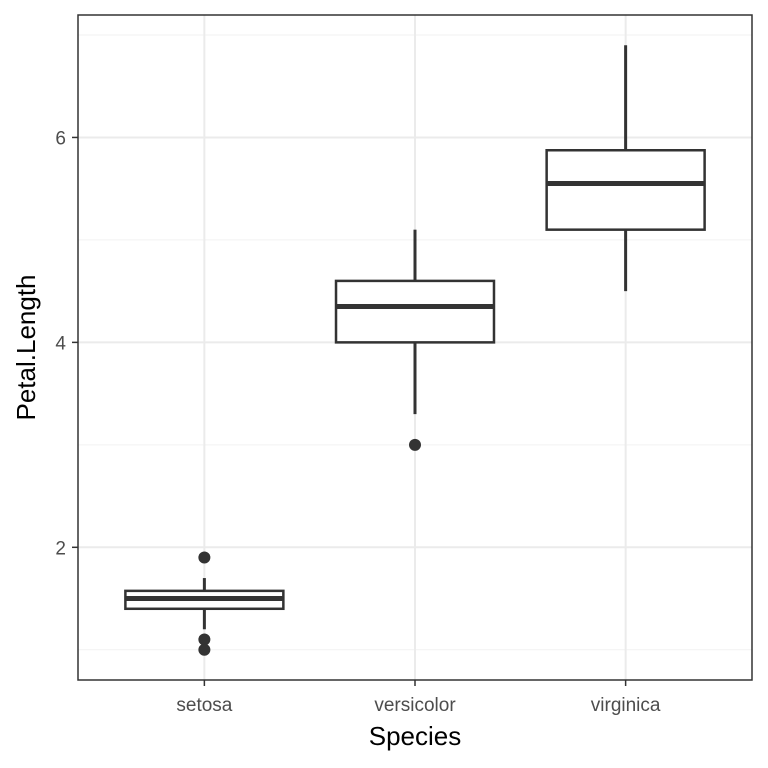 The height and width of the screenshot is (768, 768). Describe the element at coordinates (415, 705) in the screenshot. I see `x-tick-label: versicolor` at that location.